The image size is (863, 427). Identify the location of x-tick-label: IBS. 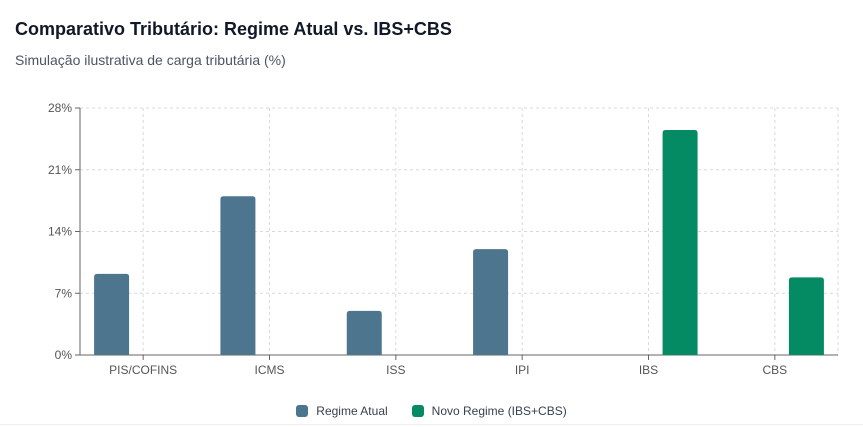
(648, 370).